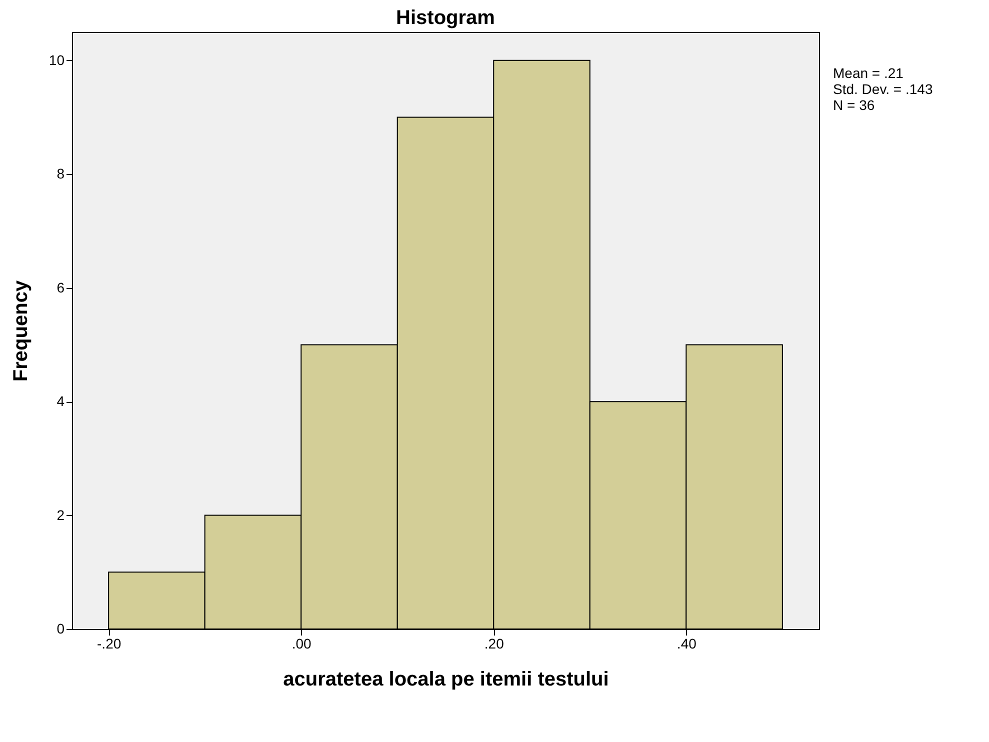 The width and height of the screenshot is (989, 742). Describe the element at coordinates (60, 287) in the screenshot. I see `y-tick-label: 6` at that location.